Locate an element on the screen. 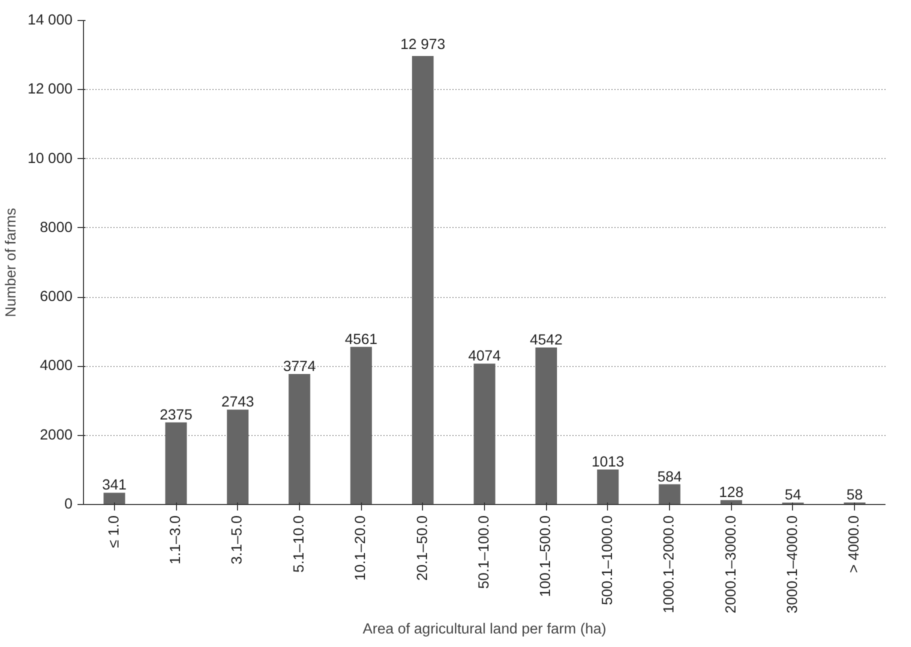  data-label: 3774 is located at coordinates (299, 367).